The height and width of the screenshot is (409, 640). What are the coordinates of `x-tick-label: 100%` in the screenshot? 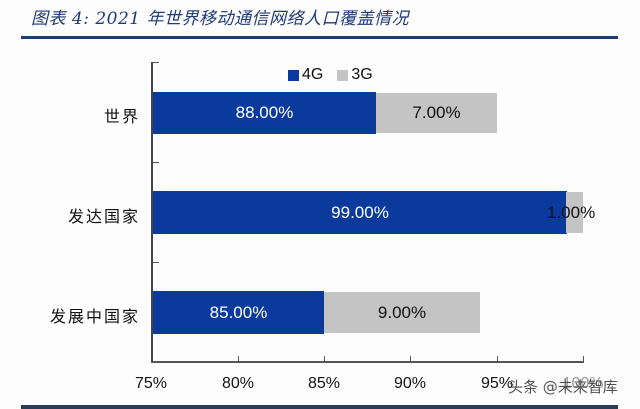 It's located at (583, 383).